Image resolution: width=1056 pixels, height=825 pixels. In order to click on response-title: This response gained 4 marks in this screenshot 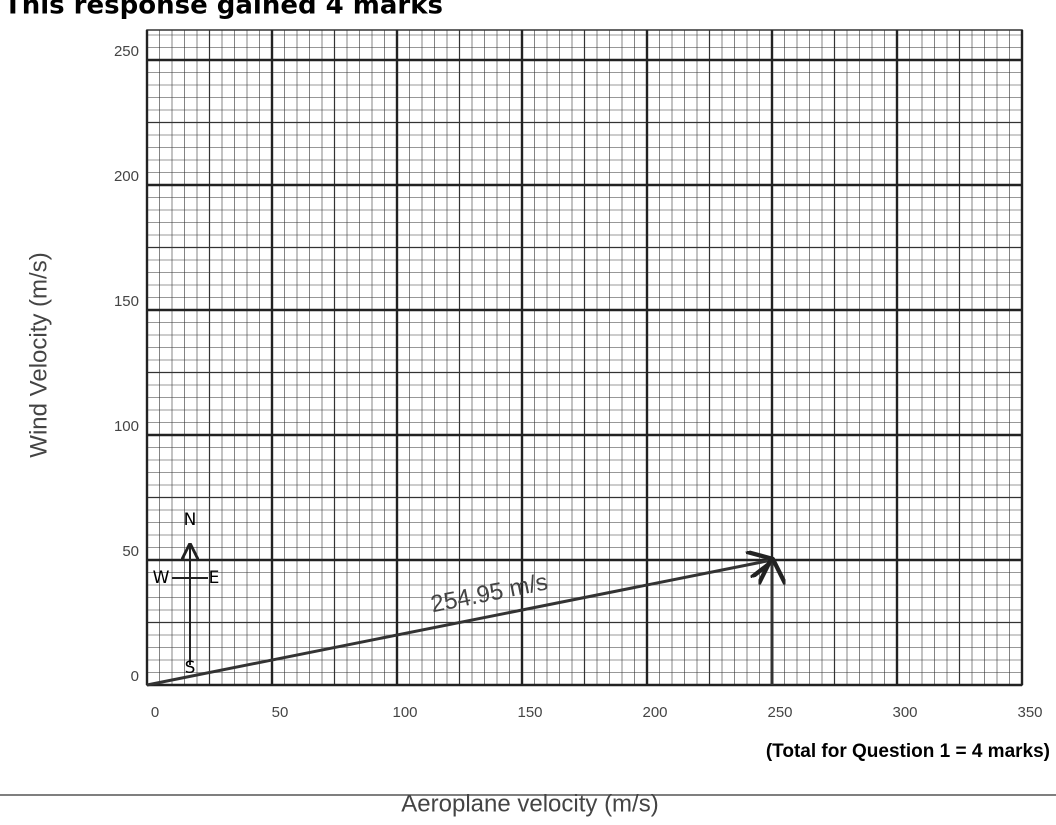, I will do `click(223, 10)`.